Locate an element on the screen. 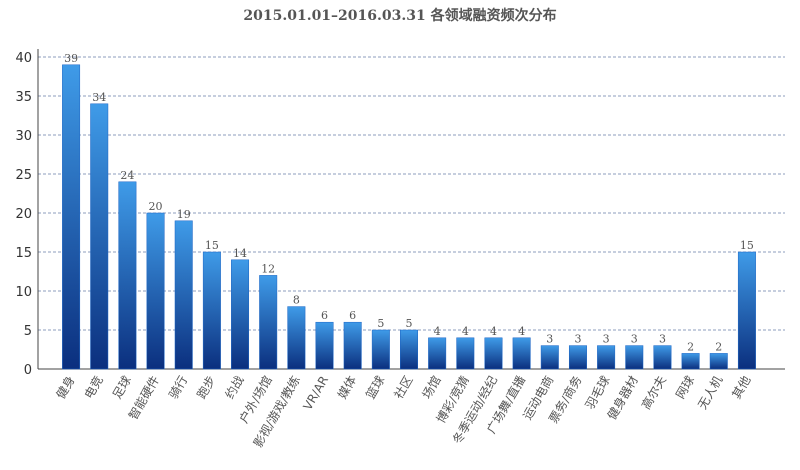 This screenshot has width=800, height=470. y-tick-label: 10 is located at coordinates (23, 292).